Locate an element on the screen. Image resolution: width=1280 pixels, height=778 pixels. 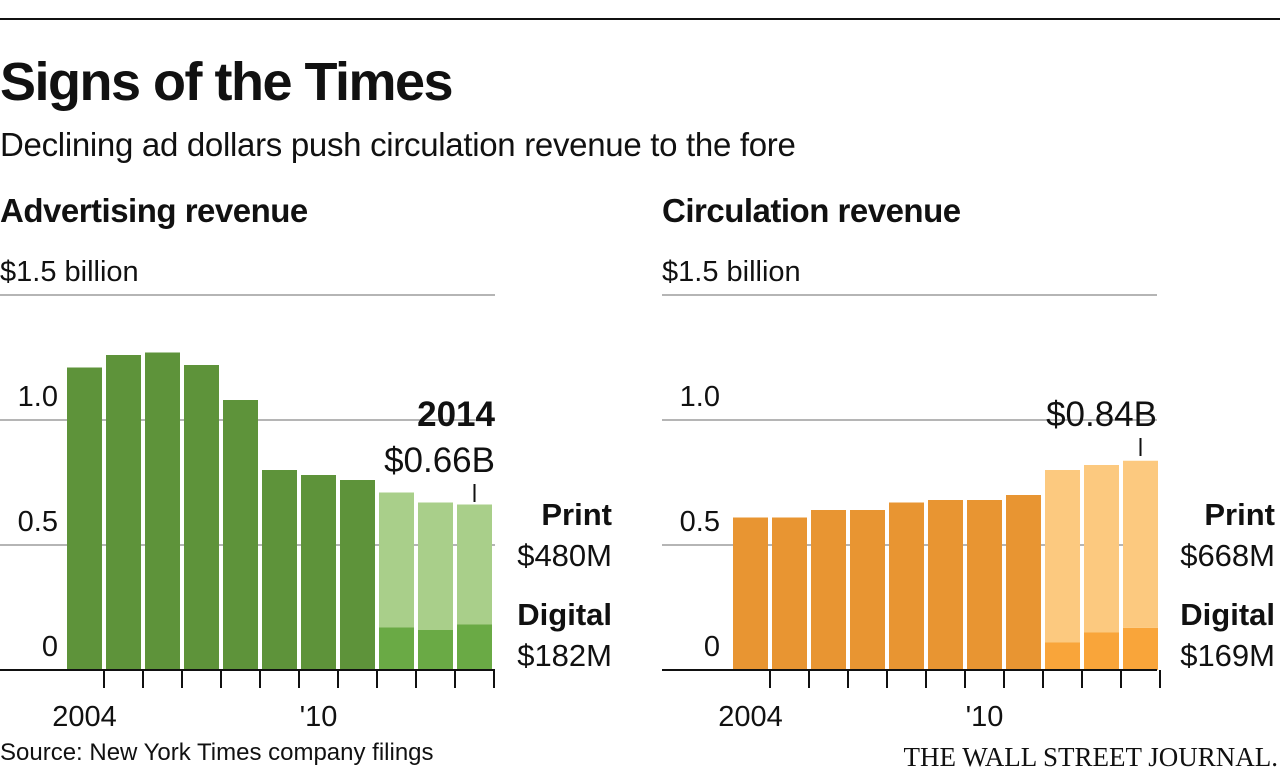
panel-title: Advertising revenue is located at coordinates (154, 210).